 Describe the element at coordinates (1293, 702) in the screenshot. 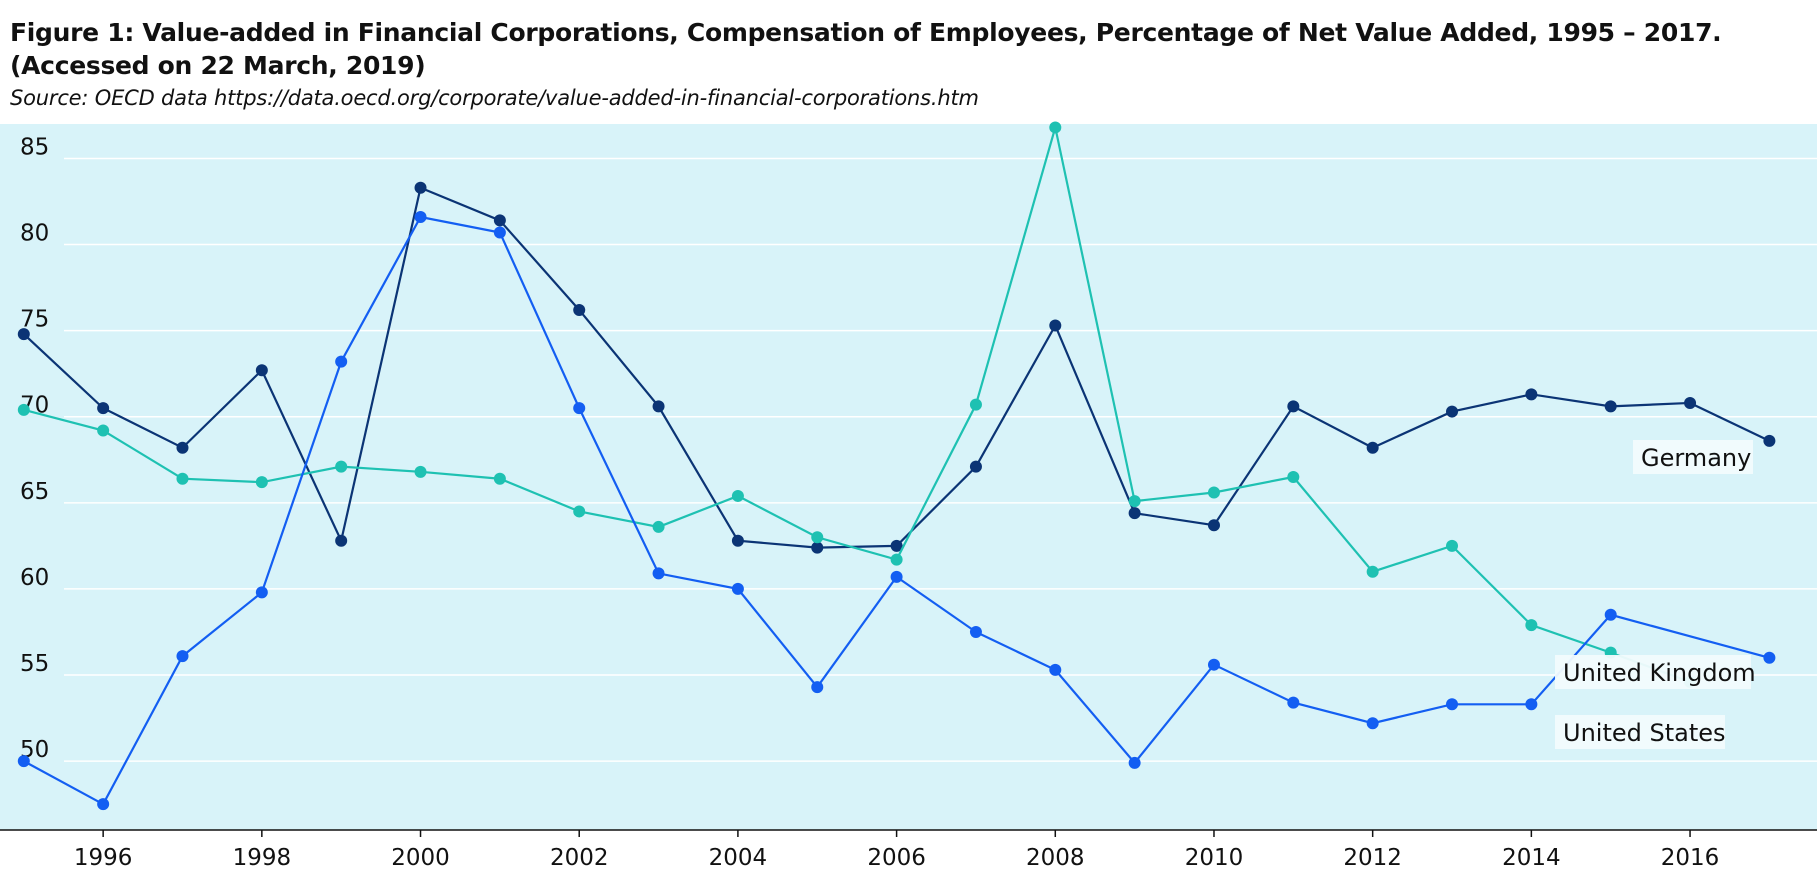

I see `data-point-united_states-2011` at that location.